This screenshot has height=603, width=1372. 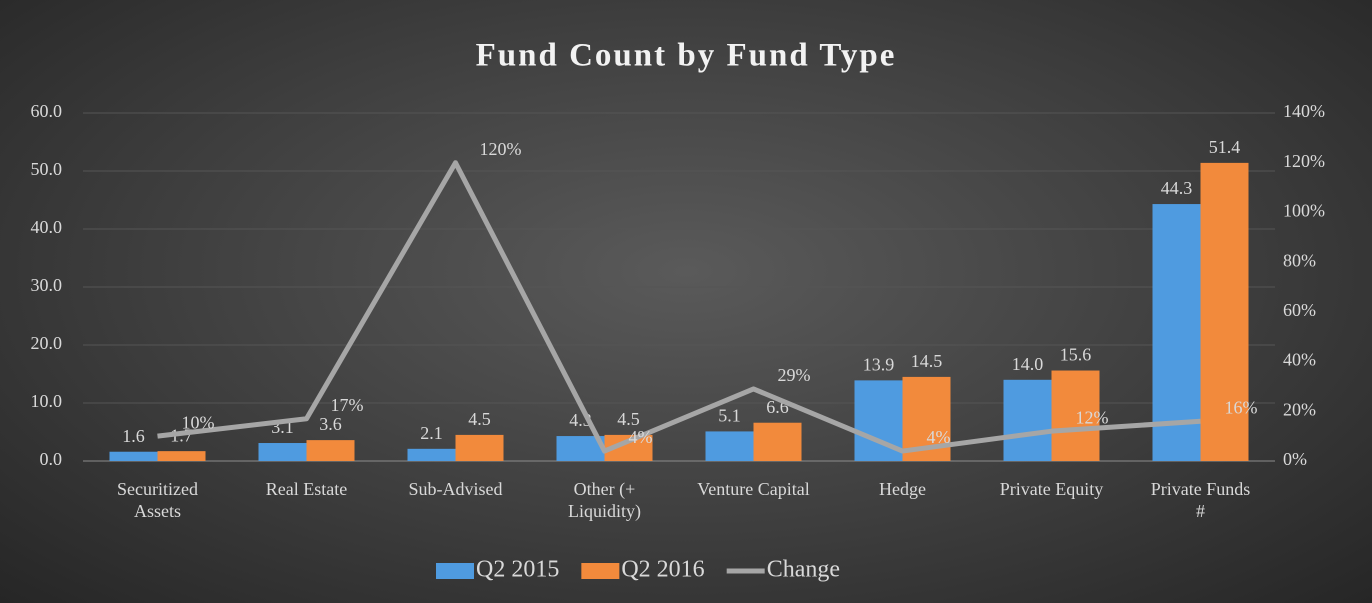 What do you see at coordinates (47, 169) in the screenshot?
I see `y-tick-label: 50.0` at bounding box center [47, 169].